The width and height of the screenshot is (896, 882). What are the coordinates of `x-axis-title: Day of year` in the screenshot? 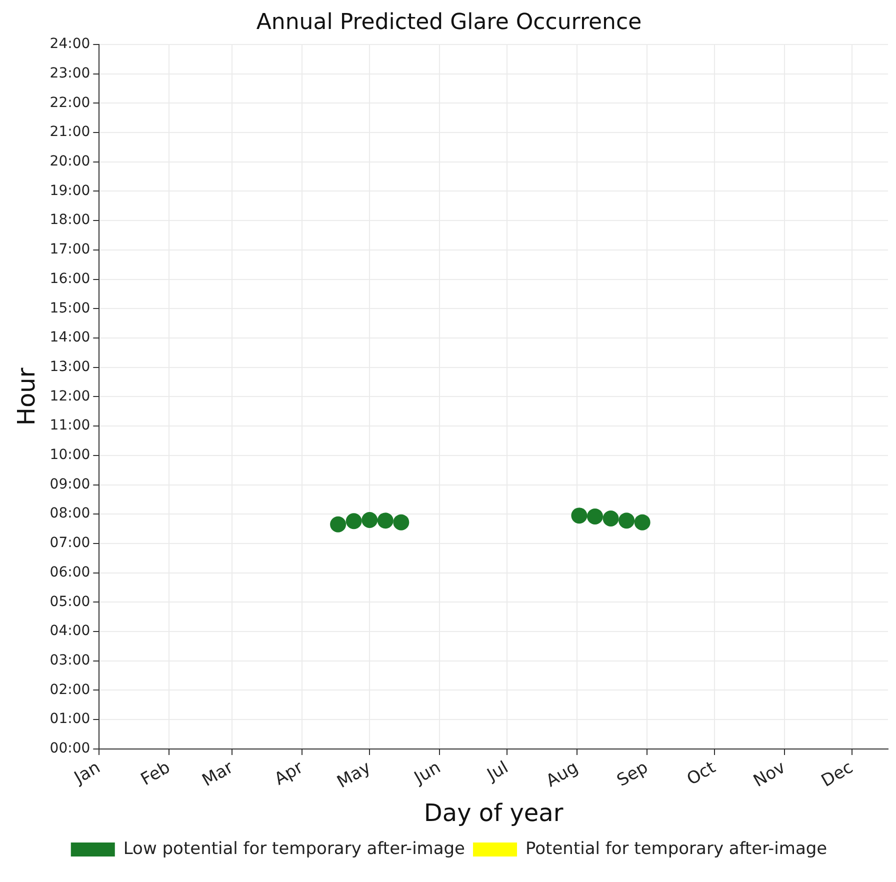 It's located at (494, 812).